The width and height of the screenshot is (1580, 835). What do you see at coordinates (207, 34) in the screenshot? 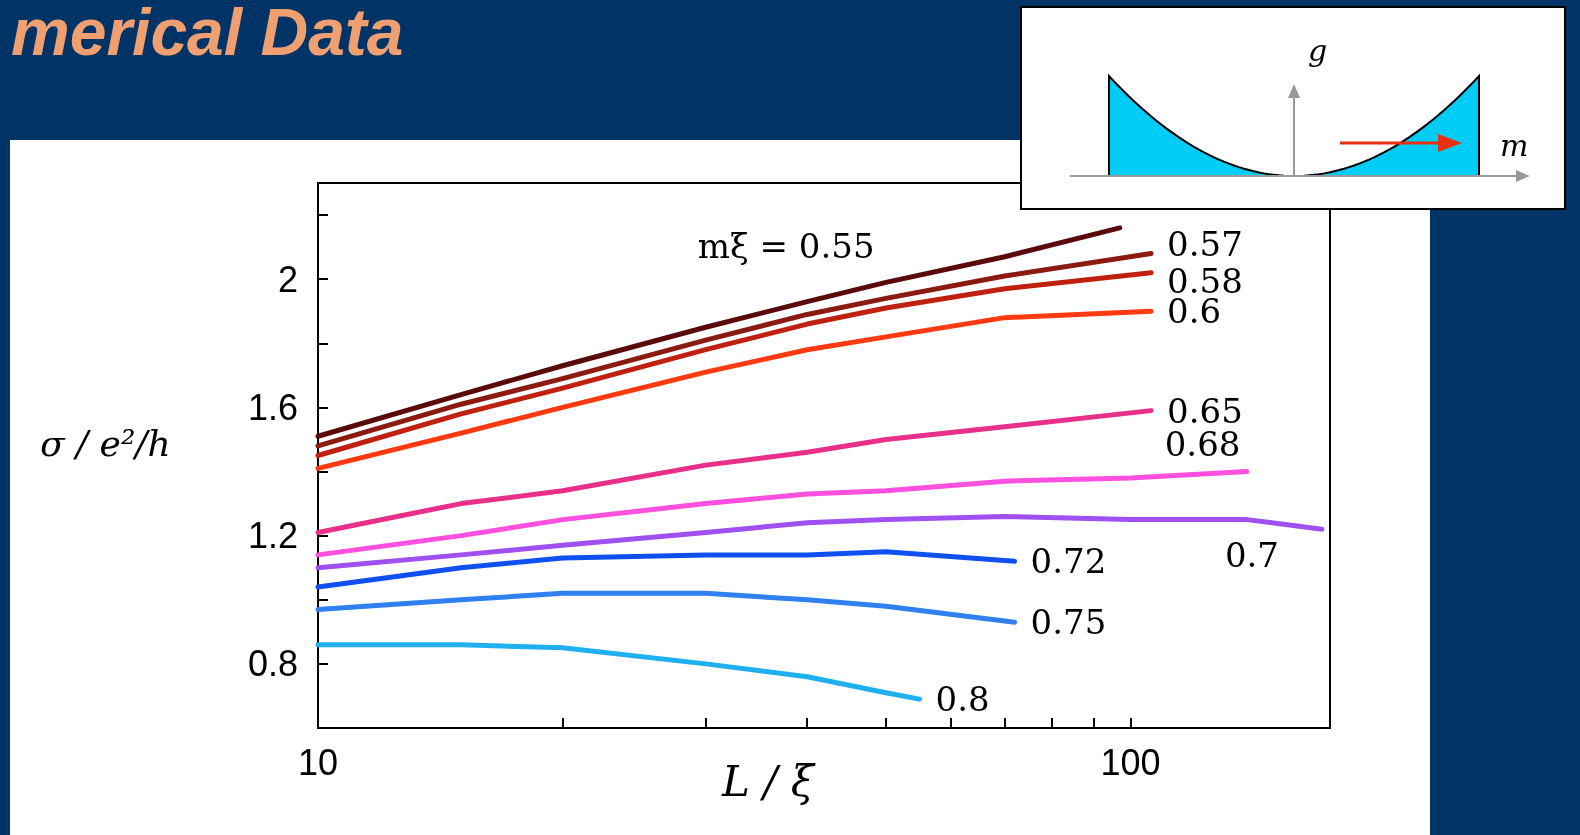
I see `chart-title: merical Data` at bounding box center [207, 34].